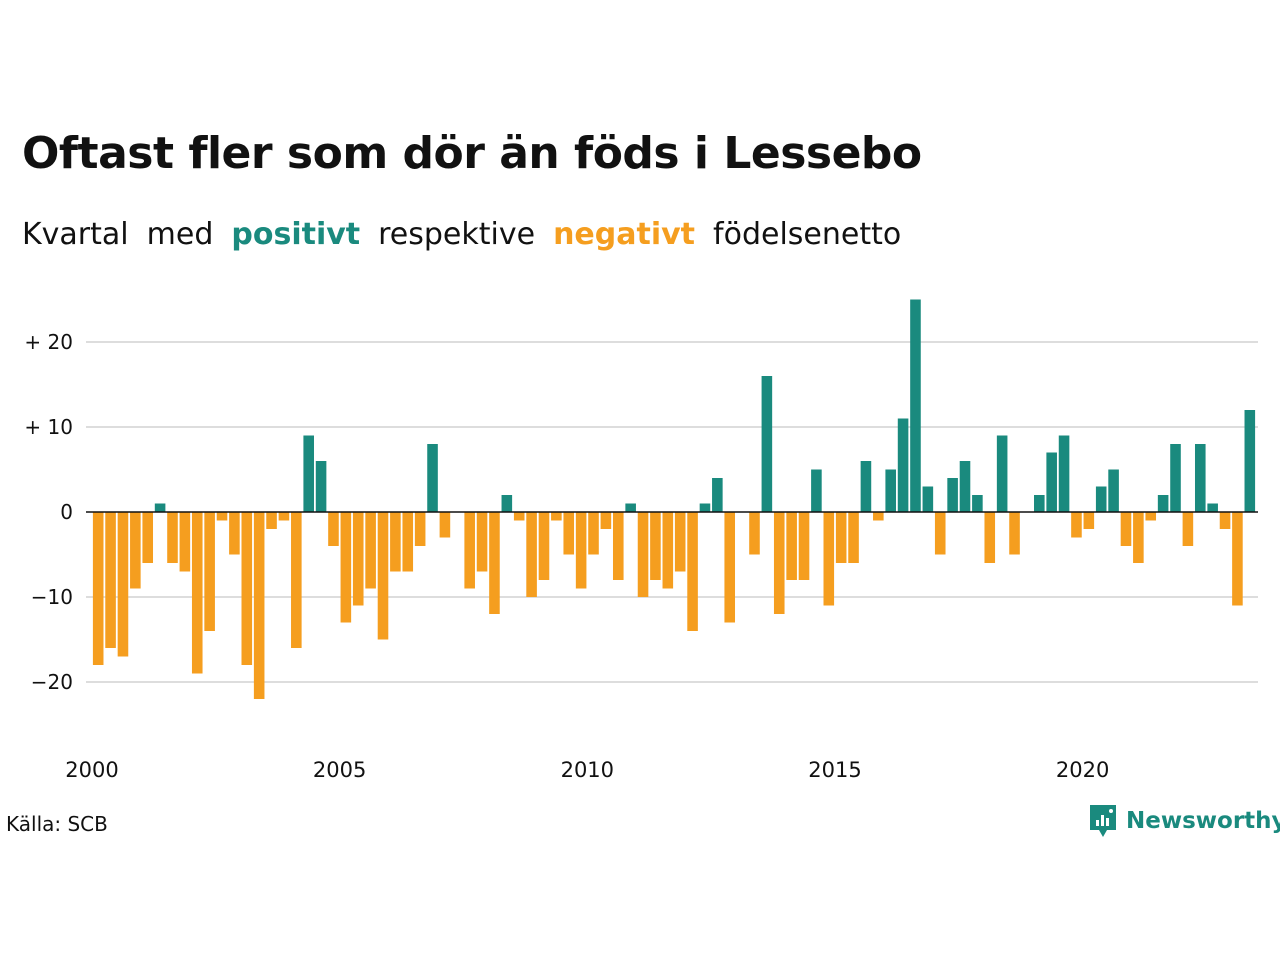  Describe the element at coordinates (52, 597) in the screenshot. I see `y-tick-label: −10` at that location.